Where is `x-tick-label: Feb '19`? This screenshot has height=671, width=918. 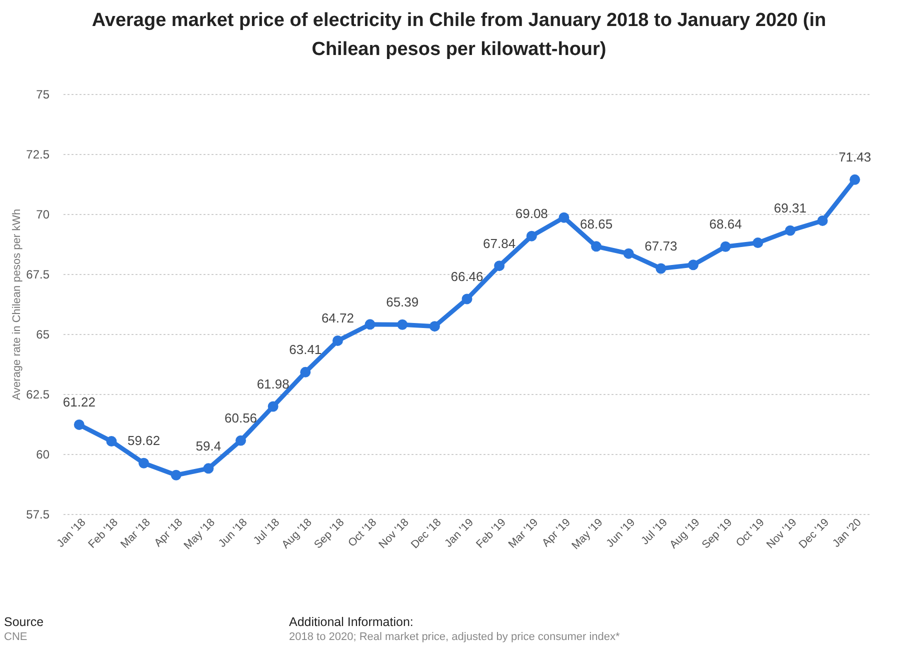 x-tick-label: Feb '19 is located at coordinates (491, 533).